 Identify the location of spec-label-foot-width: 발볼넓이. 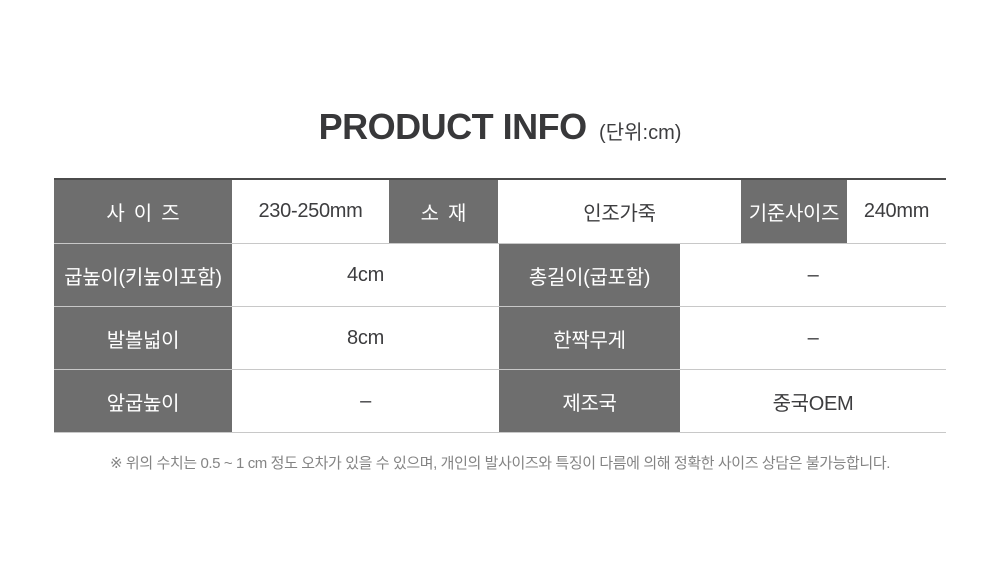
(143, 338).